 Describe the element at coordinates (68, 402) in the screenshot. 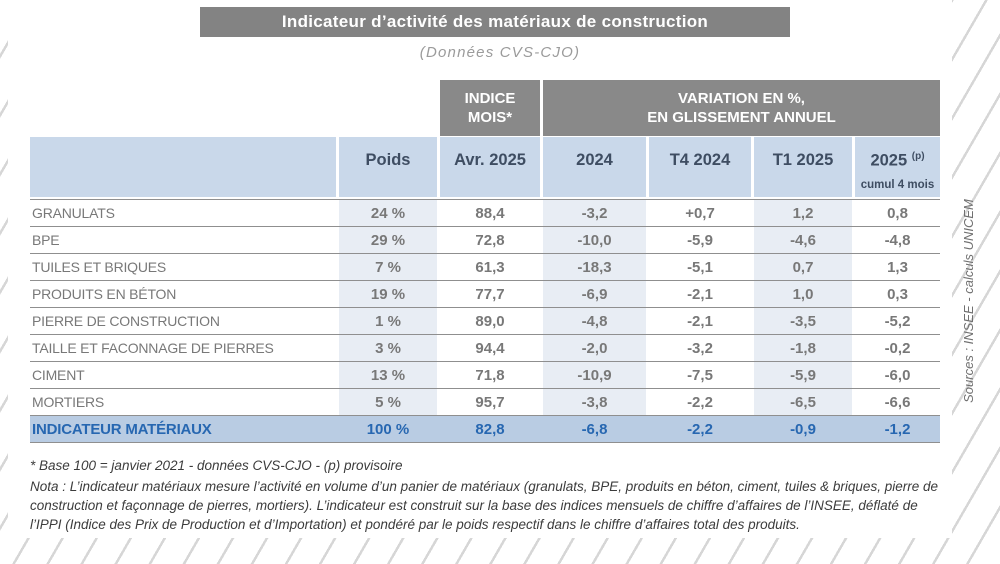

I see `row-label-cell: MORTIERS` at that location.